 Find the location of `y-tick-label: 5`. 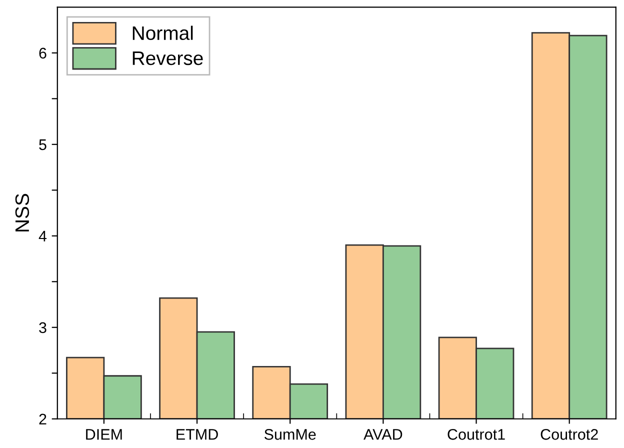

y-tick-label: 5 is located at coordinates (42, 144).